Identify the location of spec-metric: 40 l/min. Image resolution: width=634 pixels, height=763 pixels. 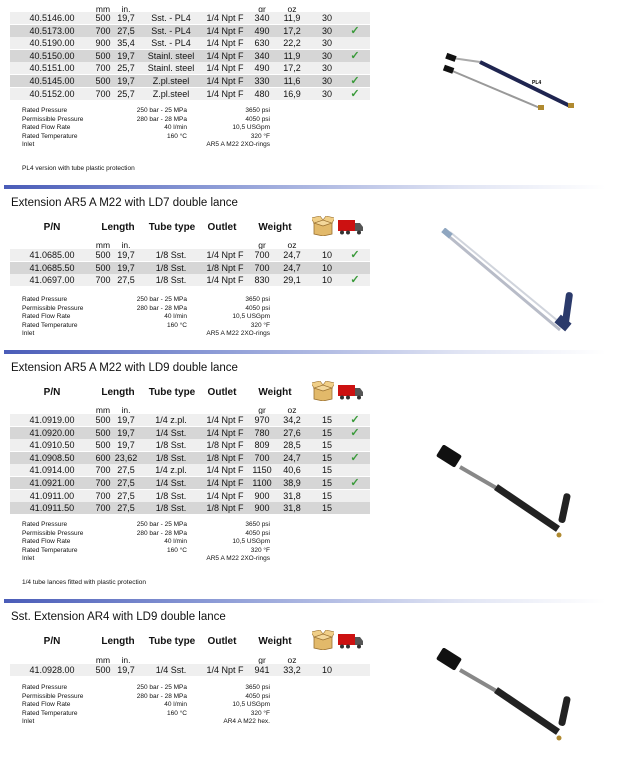
(175, 128).